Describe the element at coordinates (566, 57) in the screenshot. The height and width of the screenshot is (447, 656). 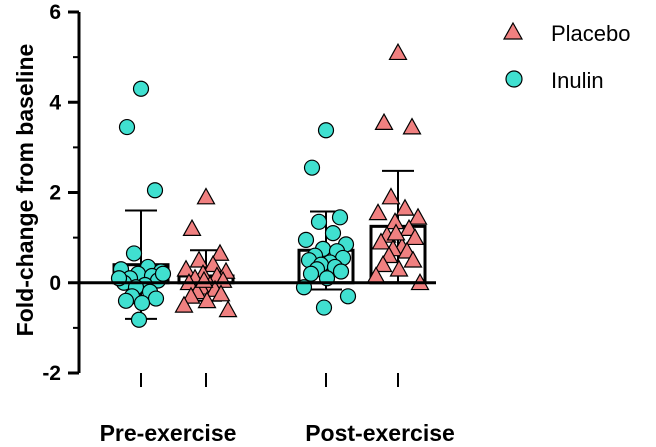
I see `legend: Placebo Inulin` at that location.